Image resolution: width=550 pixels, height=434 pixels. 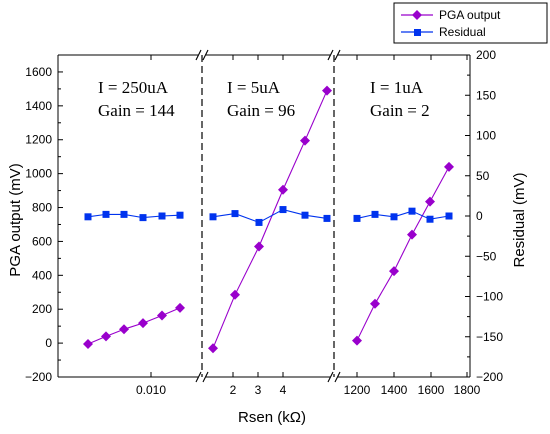 What do you see at coordinates (431, 390) in the screenshot?
I see `x-tick-label: 1600` at bounding box center [431, 390].